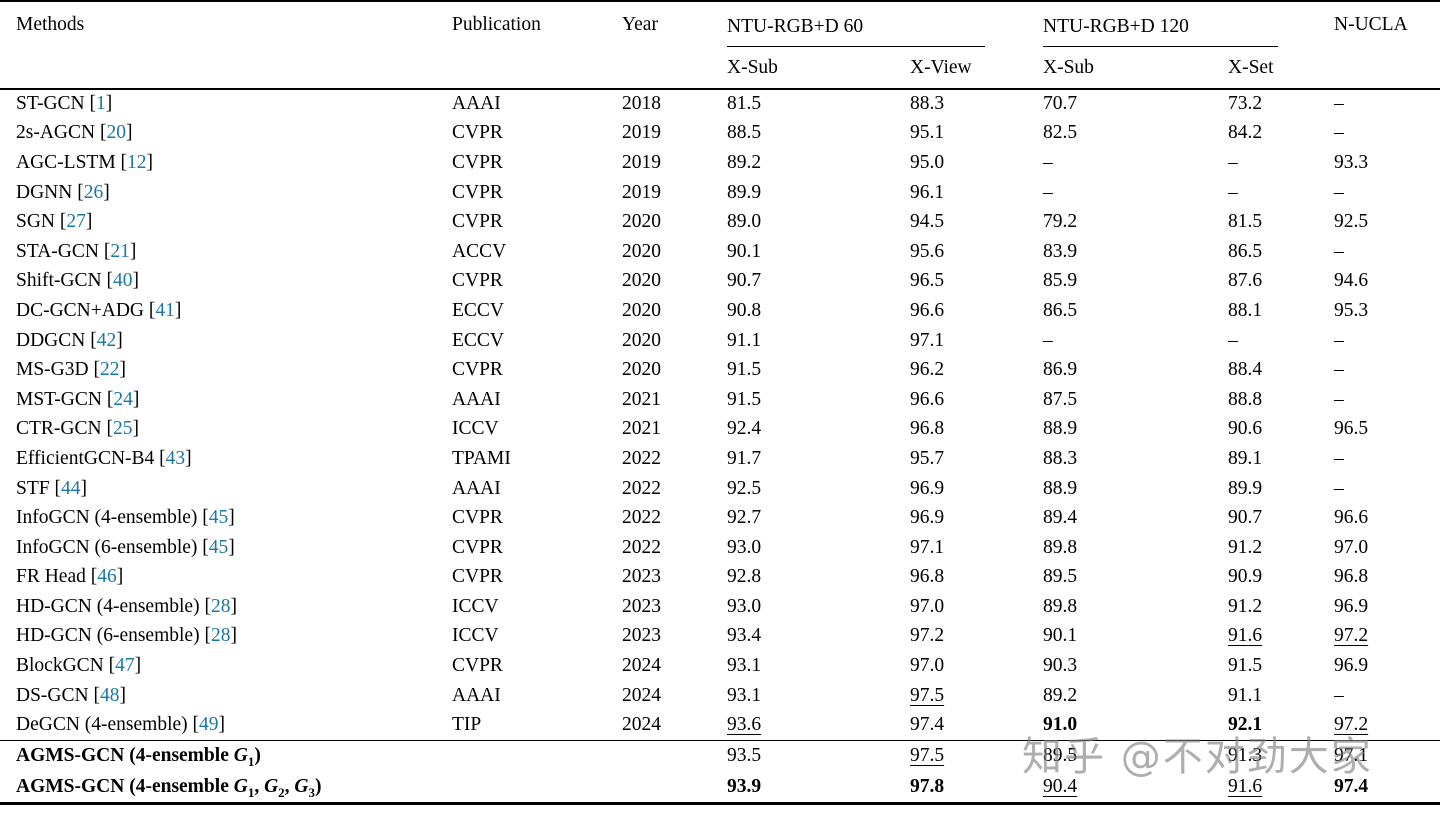 The width and height of the screenshot is (1440, 822). What do you see at coordinates (125, 666) in the screenshot?
I see `citation-ref: 47` at bounding box center [125, 666].